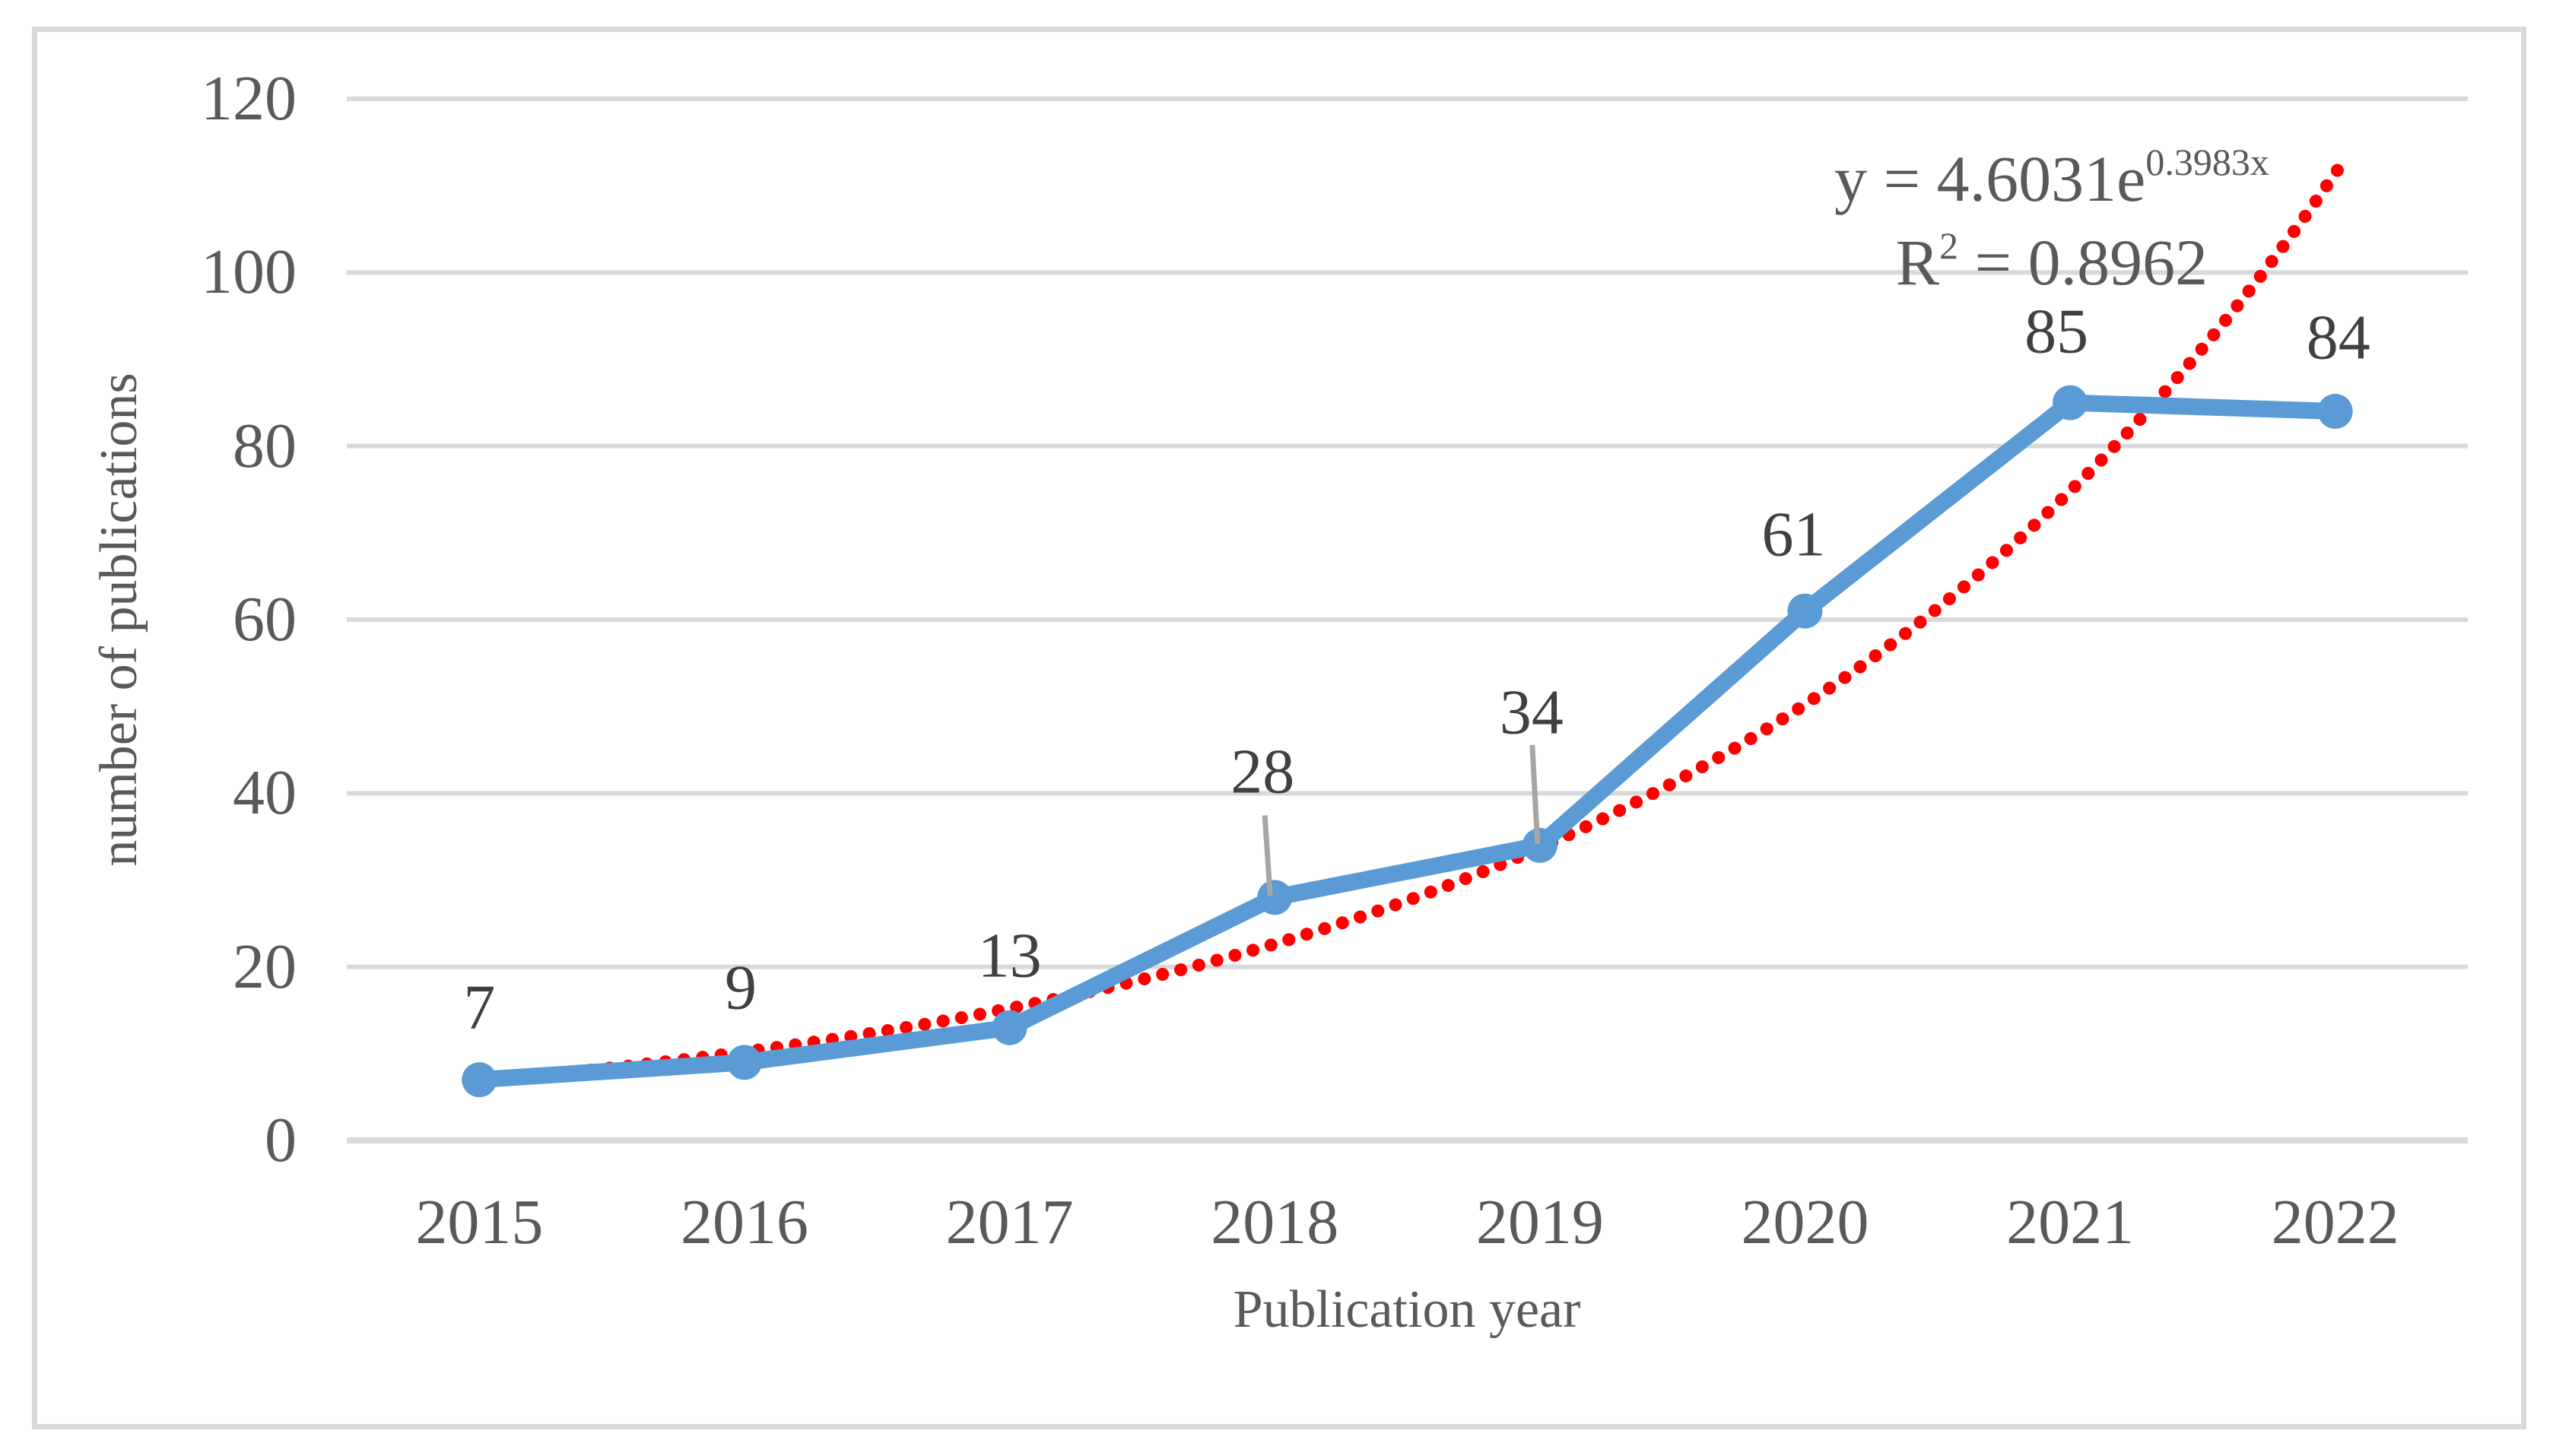 This screenshot has height=1456, width=2556. I want to click on series-marker-2015, so click(479, 1080).